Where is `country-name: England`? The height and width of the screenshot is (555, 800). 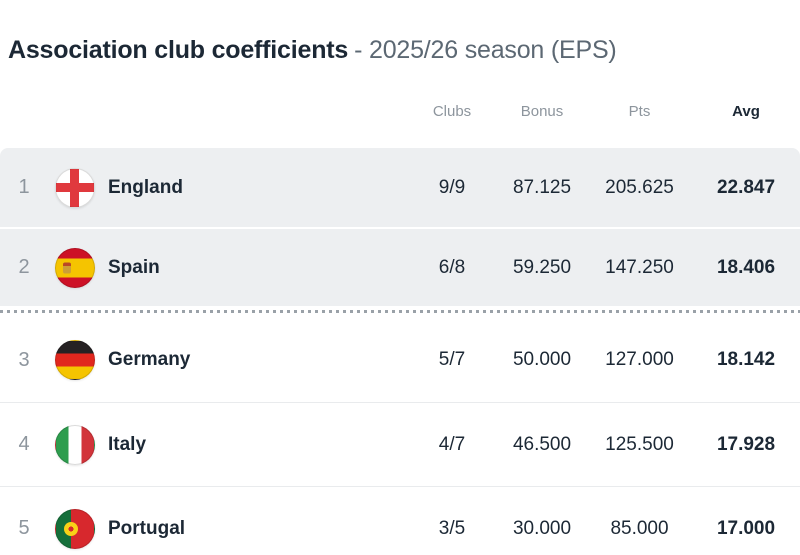
country-name: England is located at coordinates (145, 187).